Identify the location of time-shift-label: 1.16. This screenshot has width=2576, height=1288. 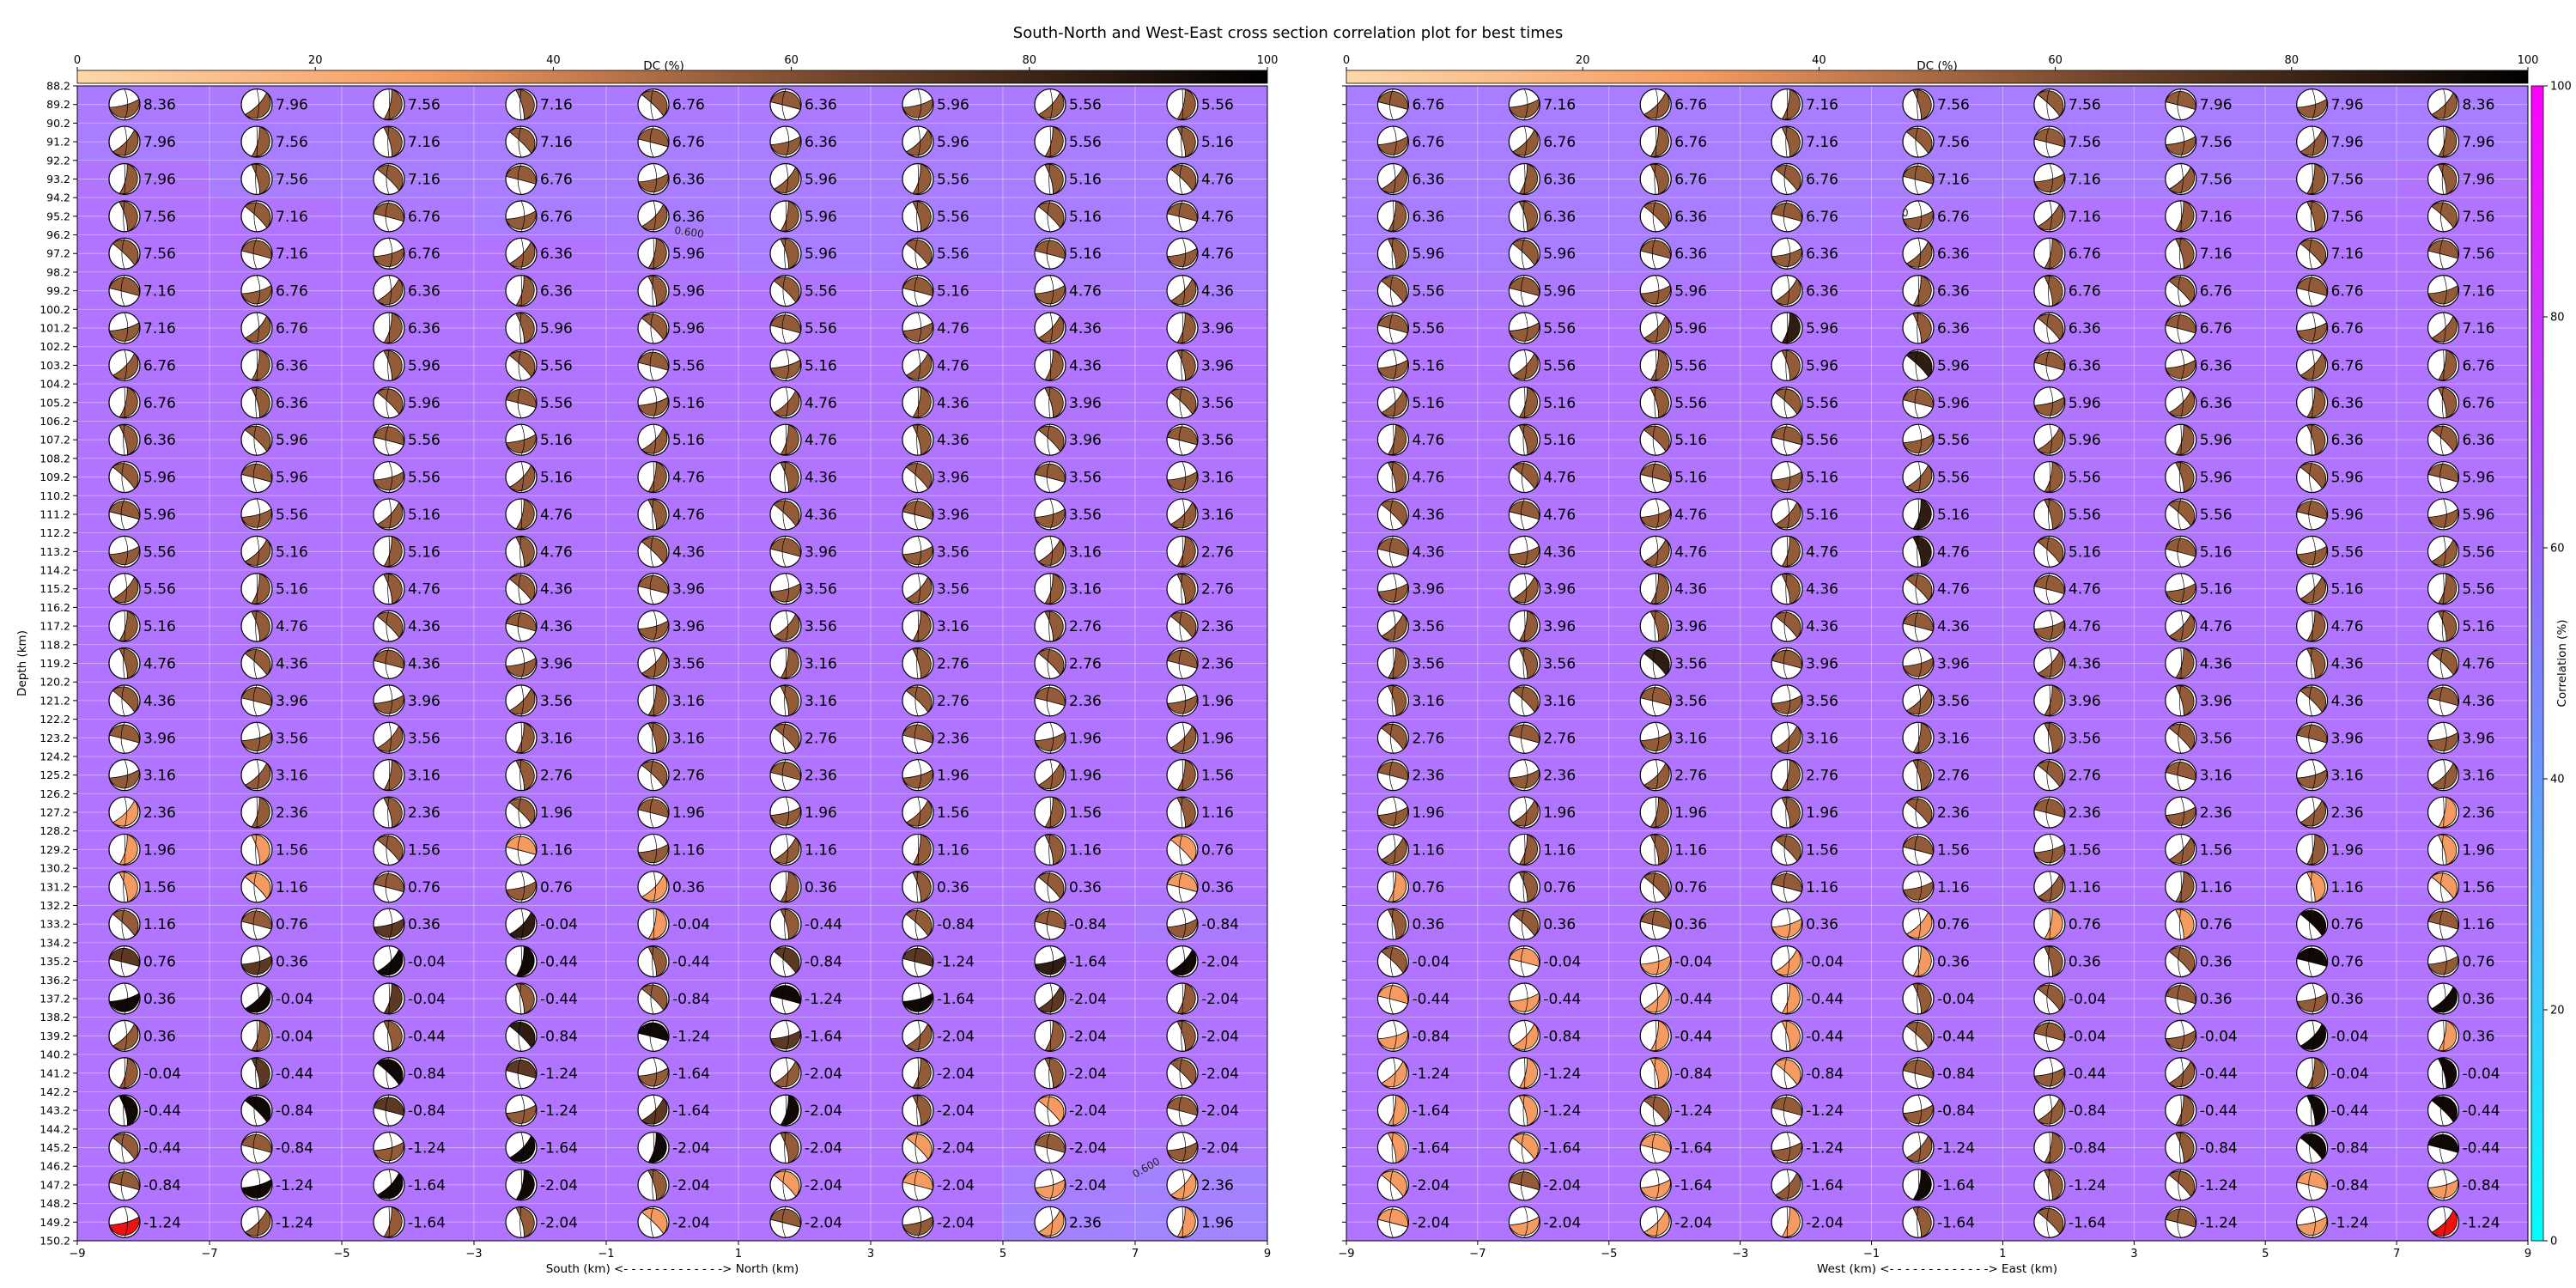
(292, 888).